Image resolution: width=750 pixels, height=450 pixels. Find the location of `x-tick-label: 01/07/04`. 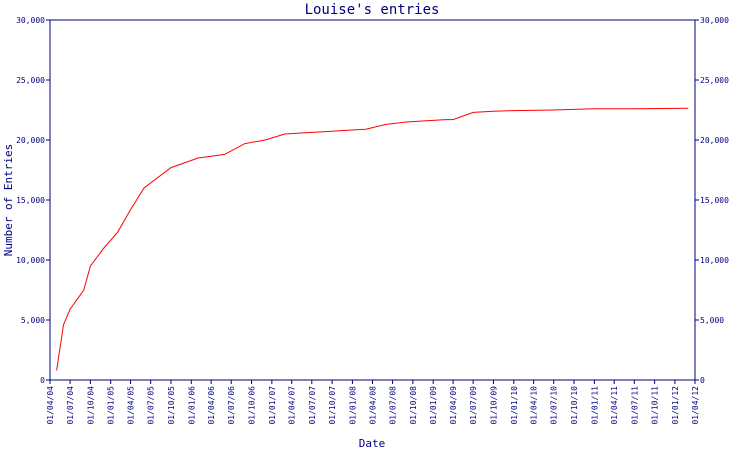

x-tick-label: 01/07/04 is located at coordinates (70, 405).